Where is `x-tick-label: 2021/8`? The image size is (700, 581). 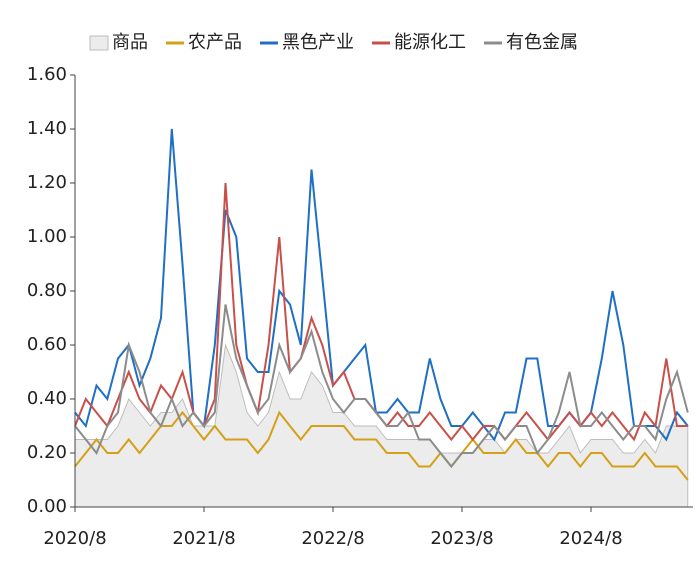 x-tick-label: 2021/8 is located at coordinates (203, 538).